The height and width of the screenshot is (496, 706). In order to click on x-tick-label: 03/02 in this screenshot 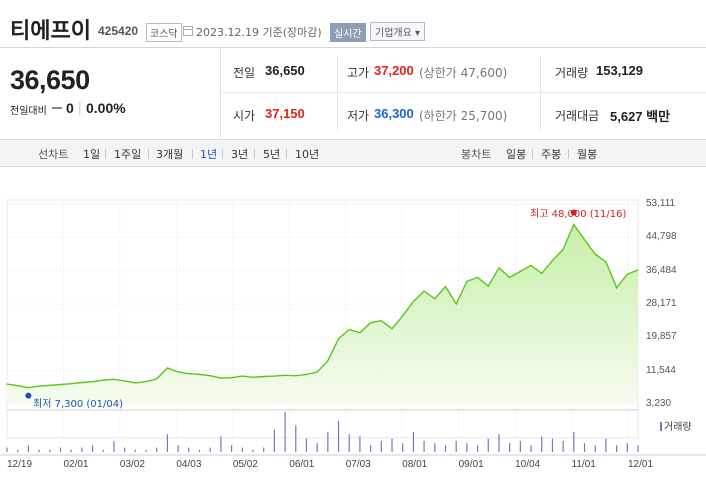, I will do `click(132, 464)`.